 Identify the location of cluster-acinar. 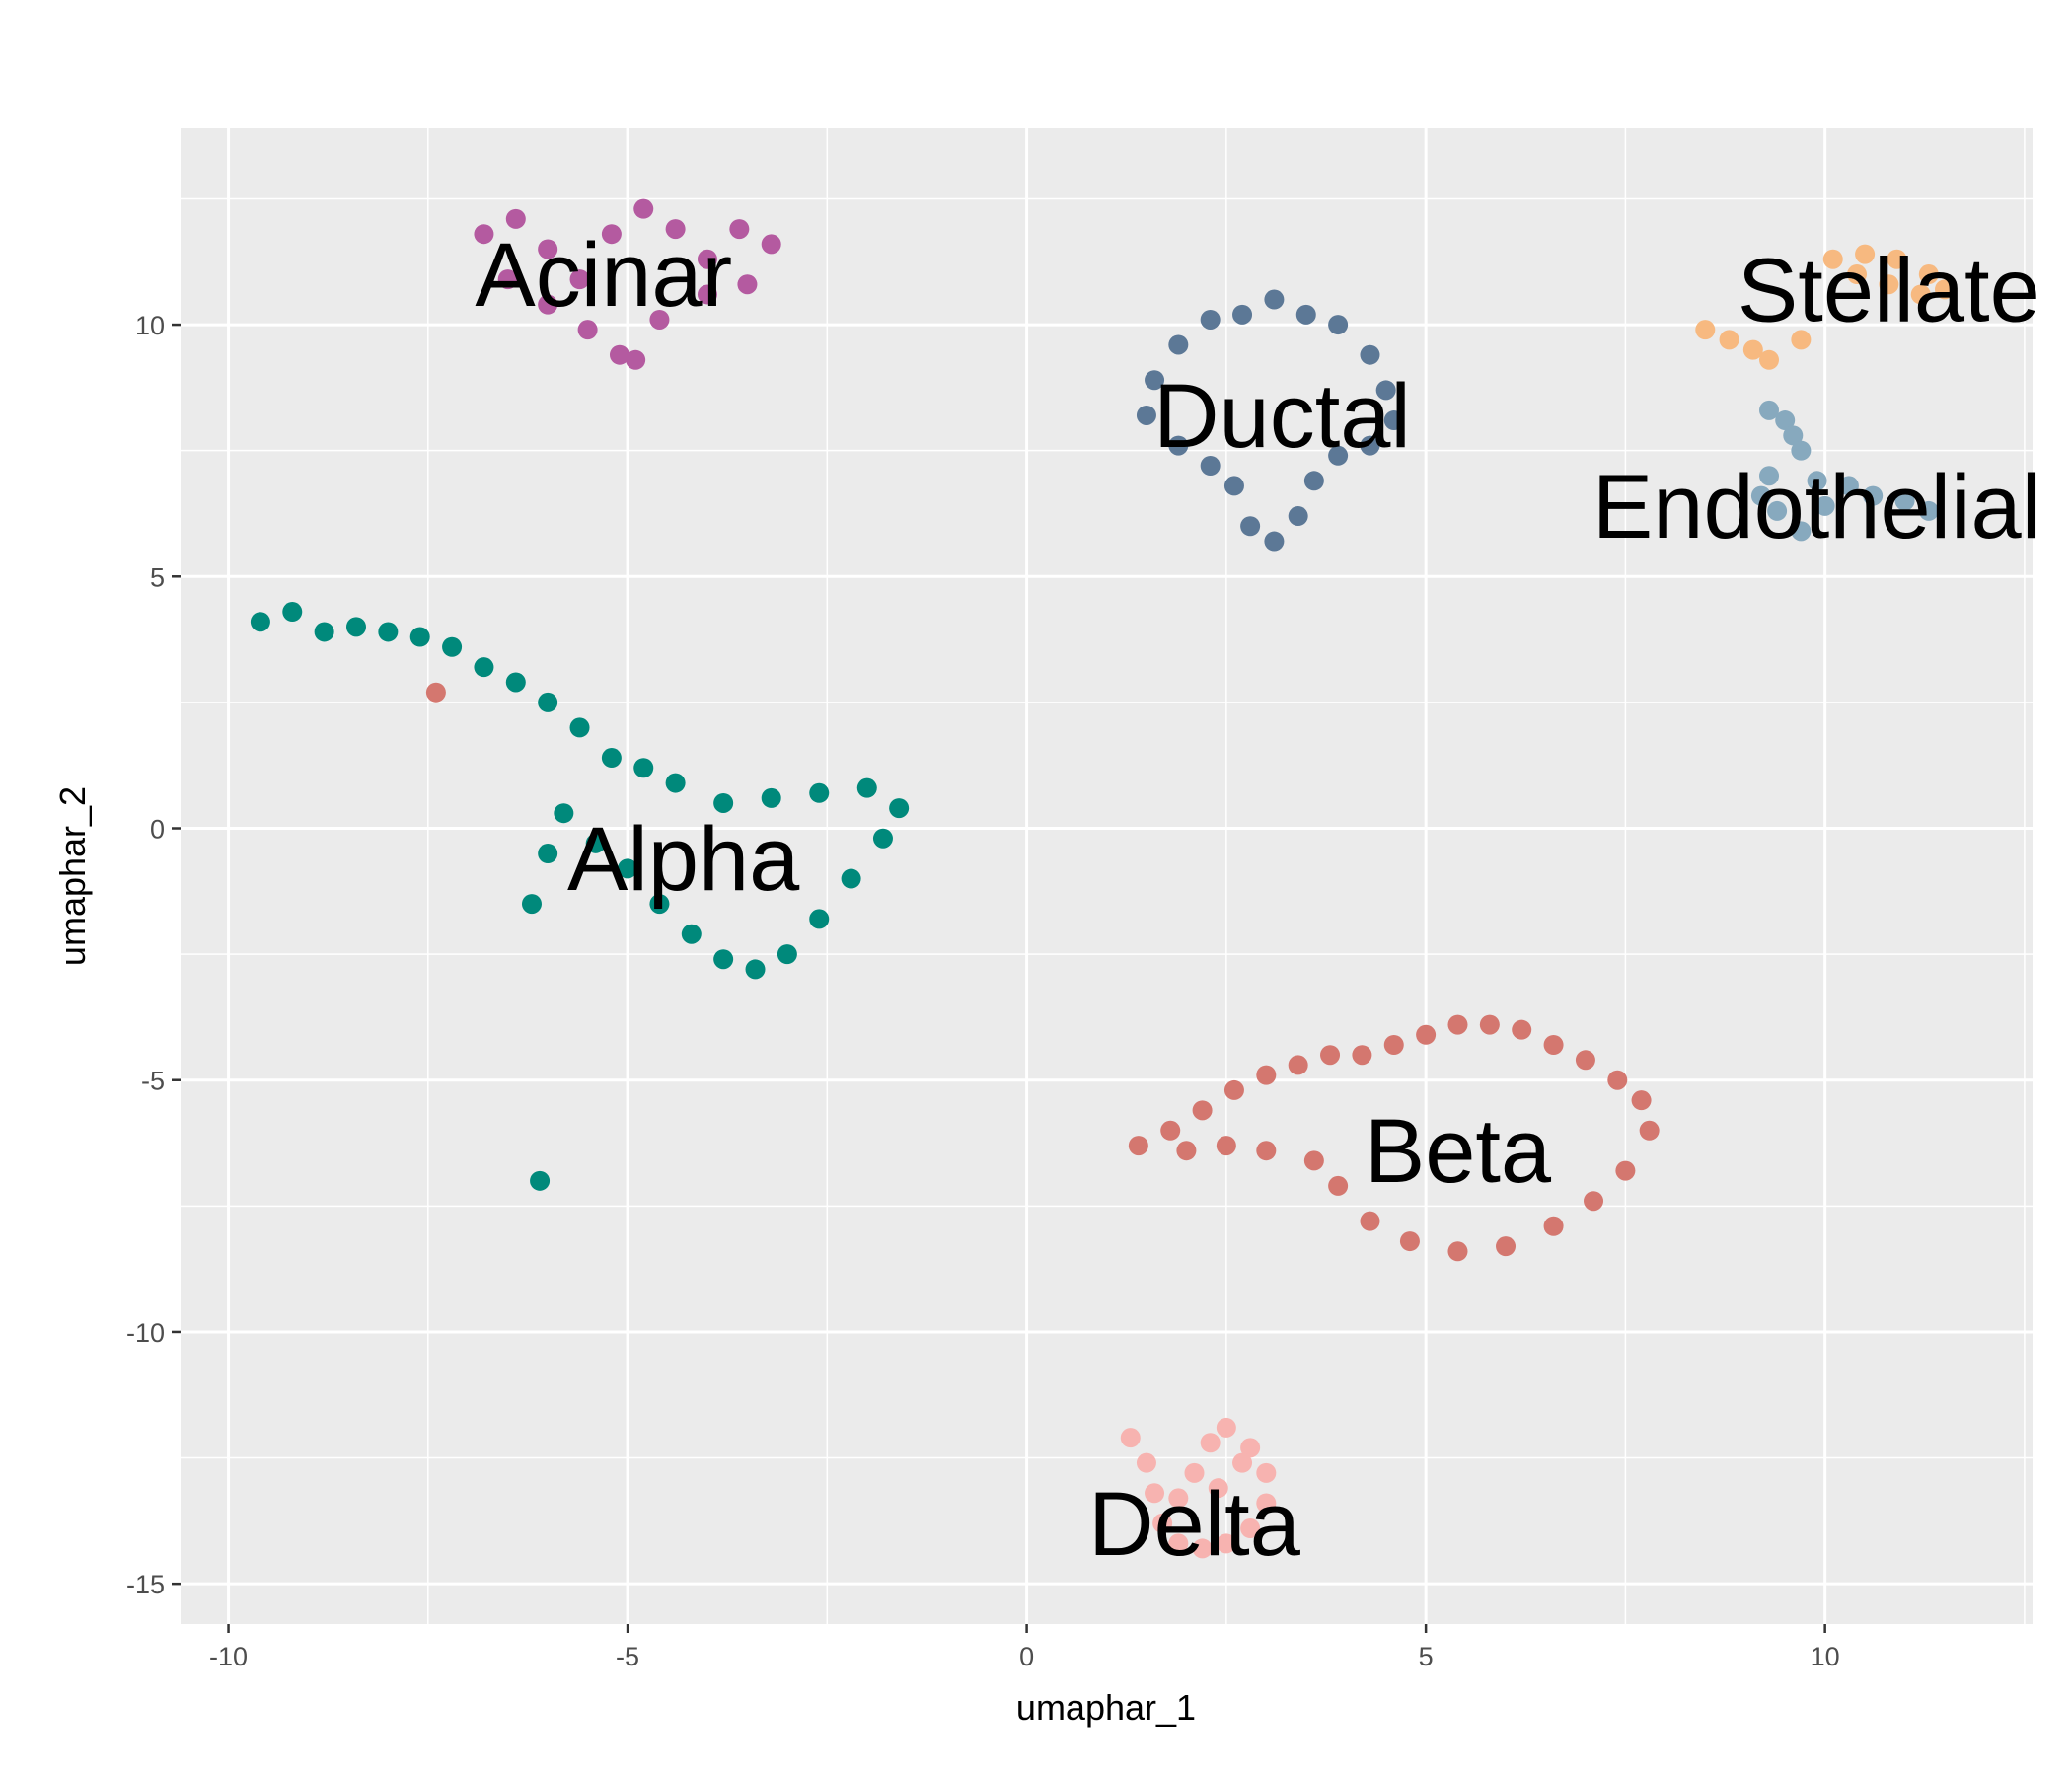
(628, 284).